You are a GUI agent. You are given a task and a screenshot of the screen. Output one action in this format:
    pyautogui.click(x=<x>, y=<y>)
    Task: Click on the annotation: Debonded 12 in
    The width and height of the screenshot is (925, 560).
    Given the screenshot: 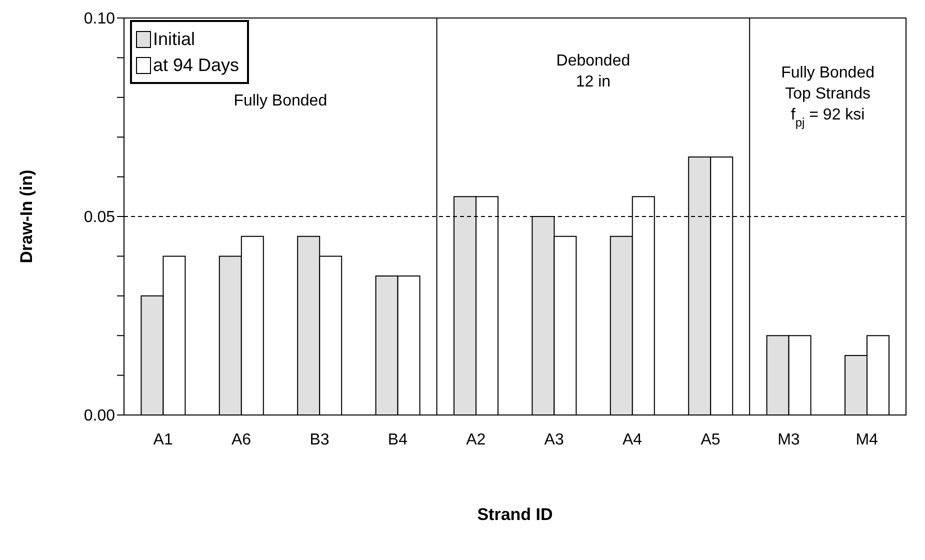 What is the action you would take?
    pyautogui.click(x=593, y=71)
    